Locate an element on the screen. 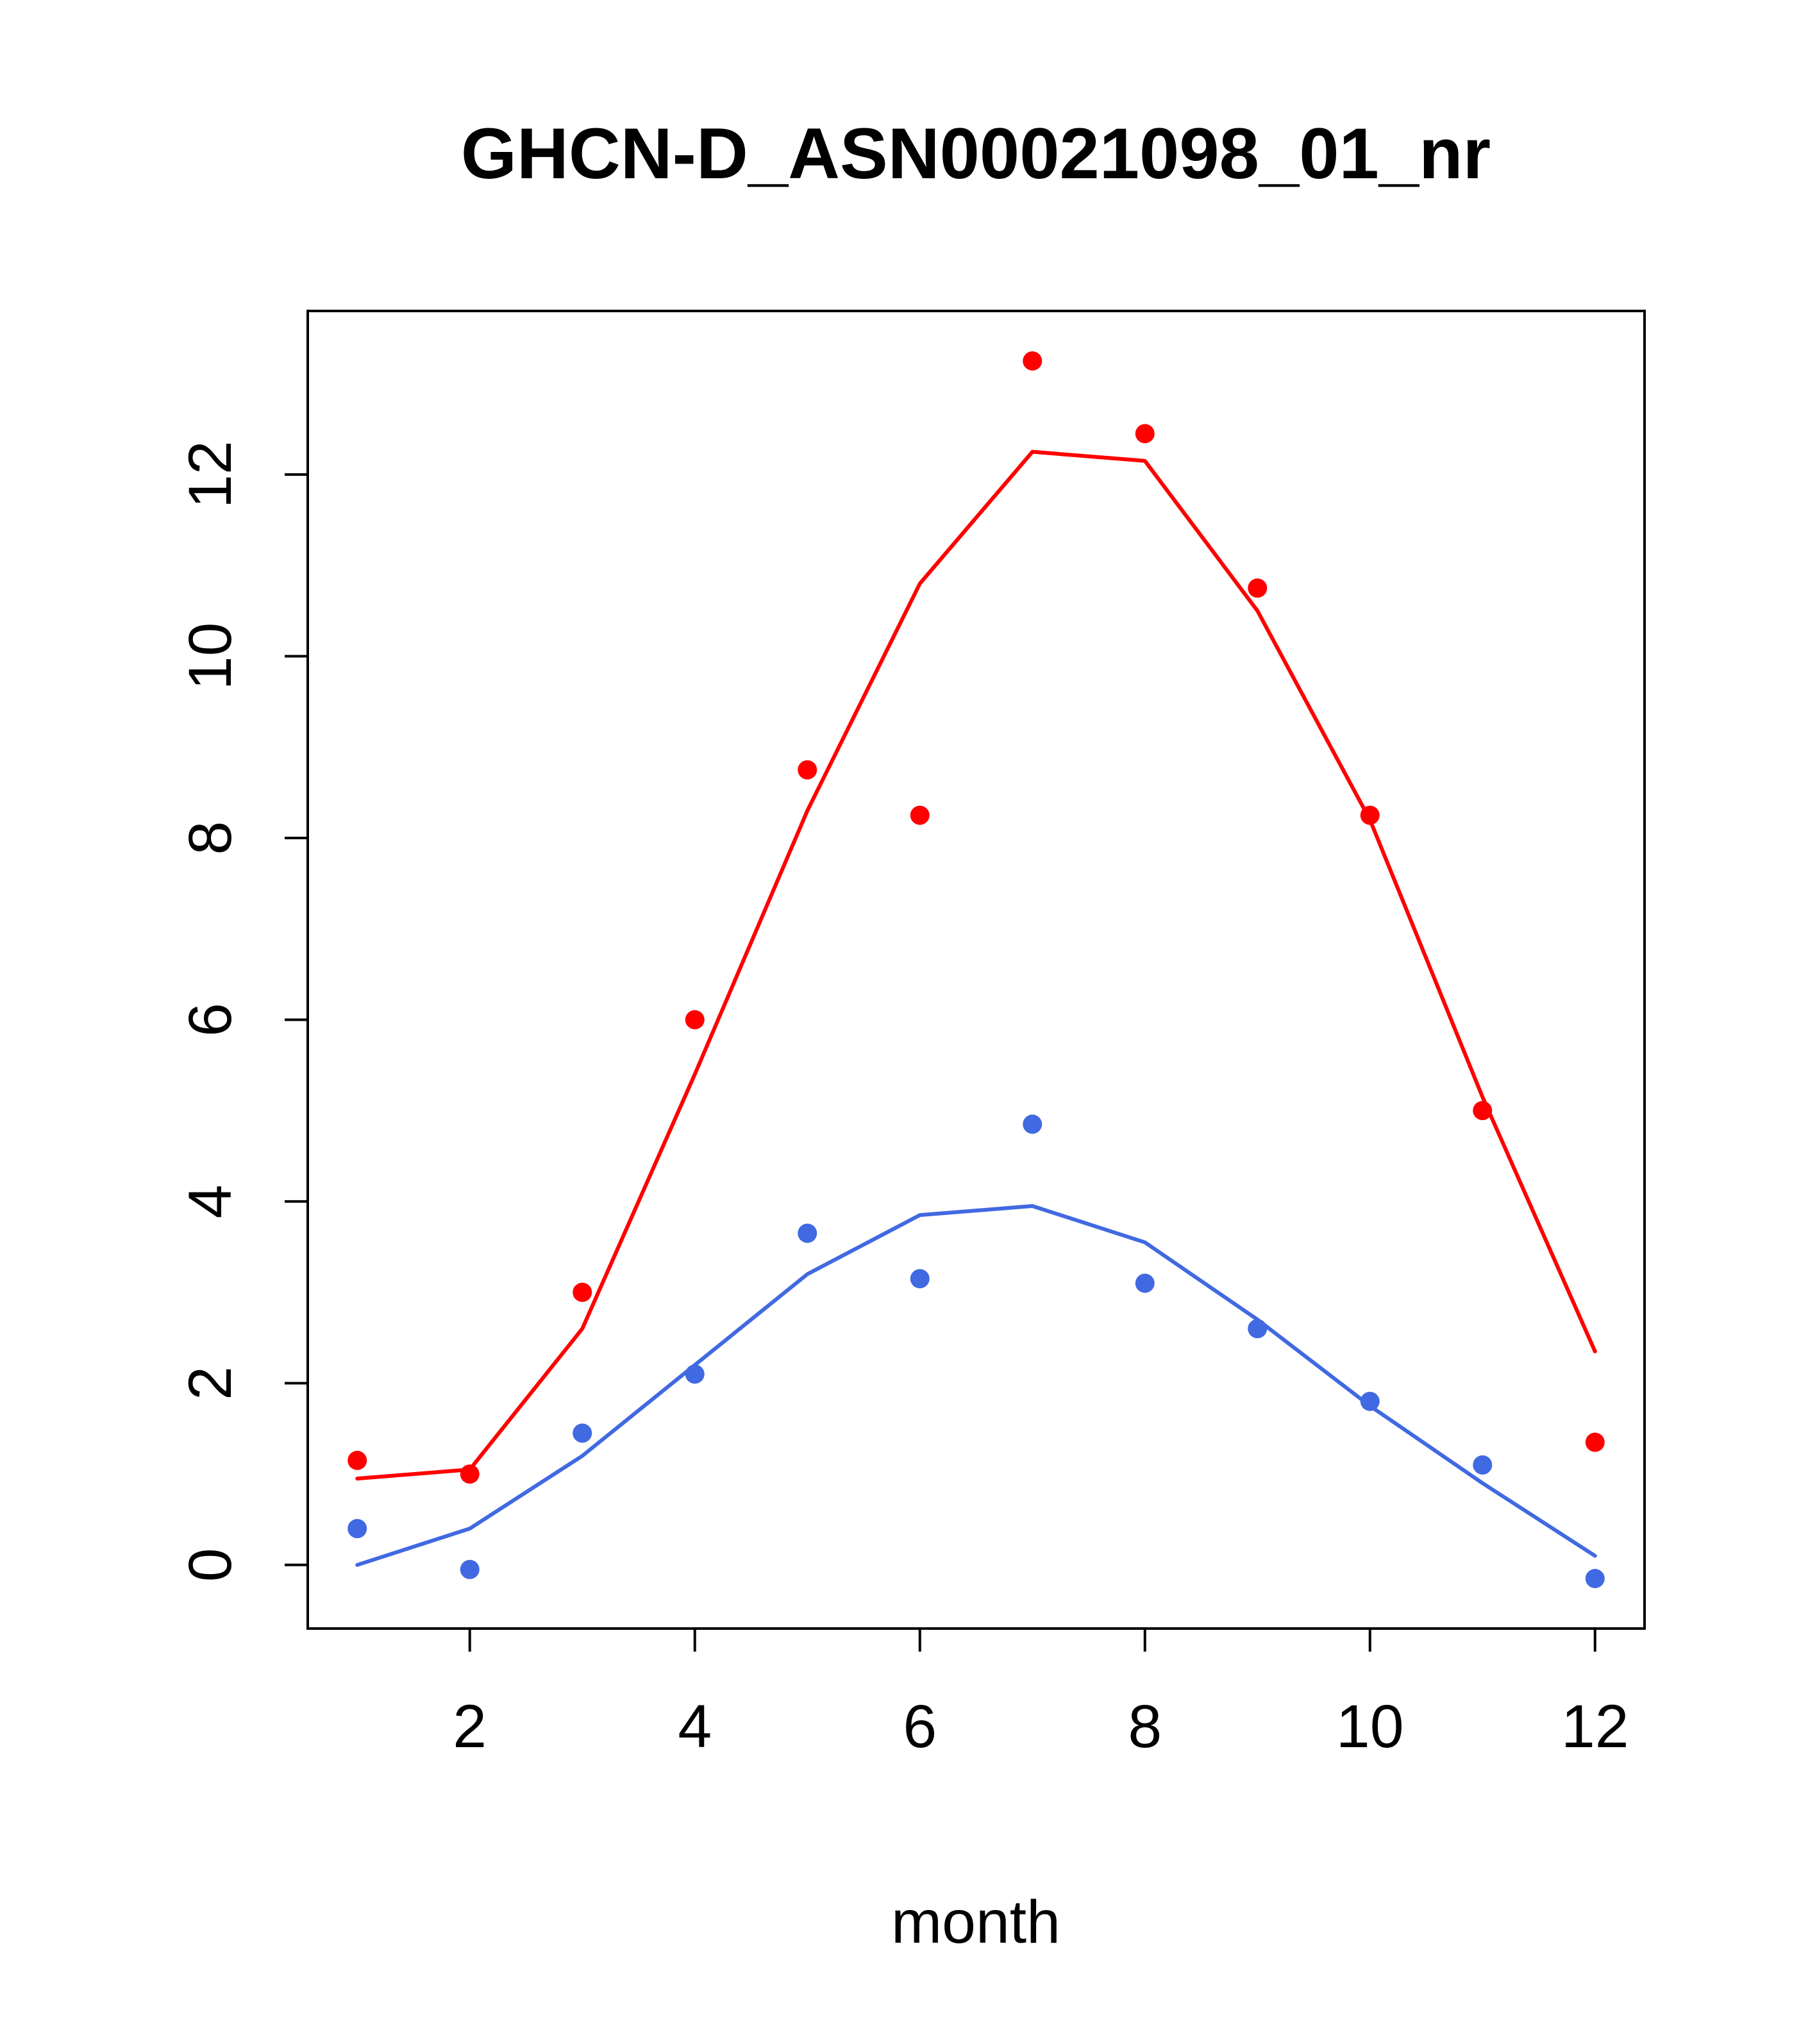 This screenshot has width=1817, height=2044. y-tick-label: 8 is located at coordinates (210, 838).